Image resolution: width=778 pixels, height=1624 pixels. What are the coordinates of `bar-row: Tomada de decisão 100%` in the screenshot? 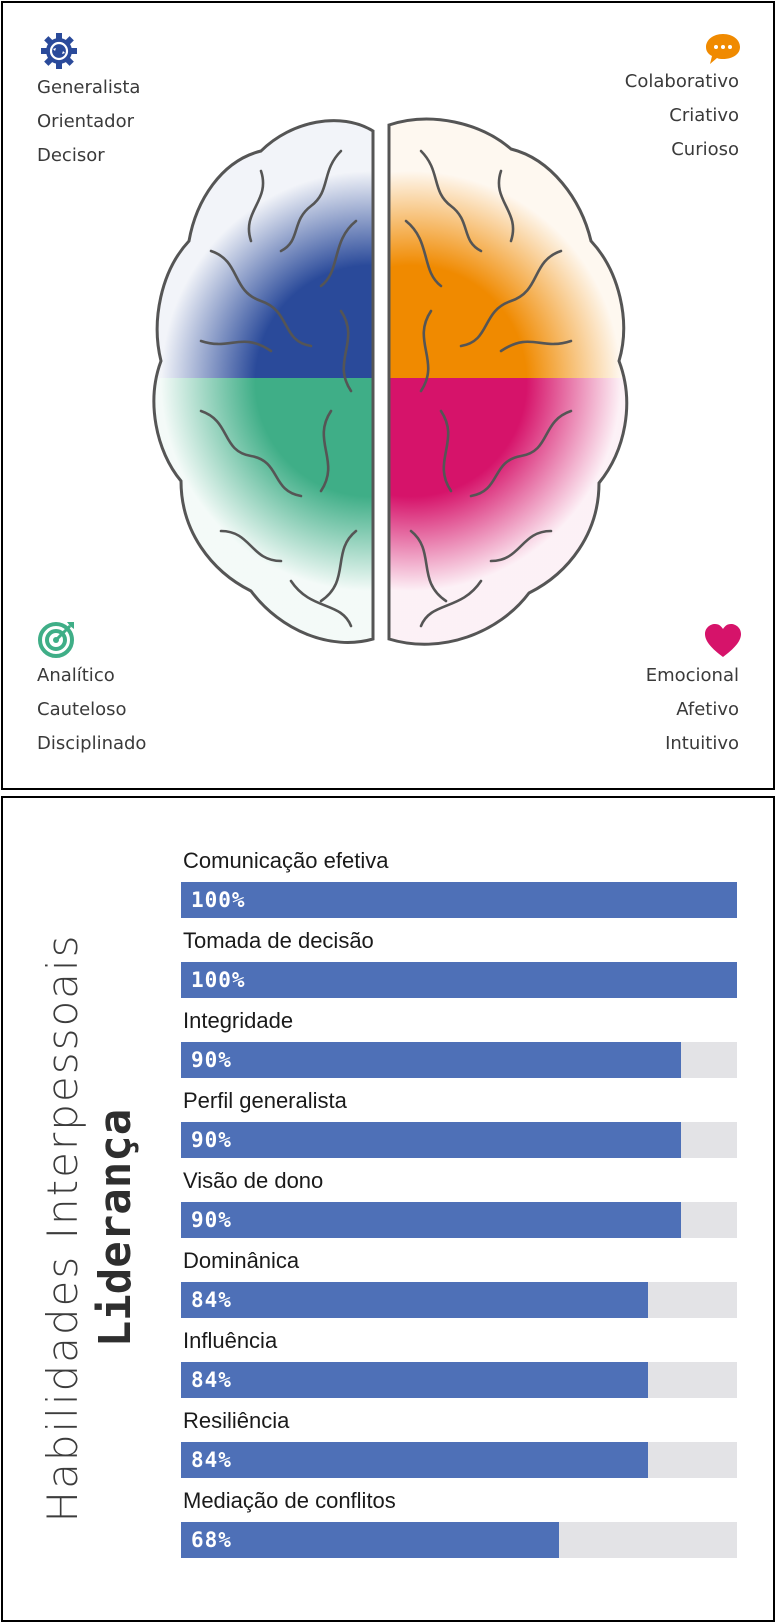 It's located at (460, 968).